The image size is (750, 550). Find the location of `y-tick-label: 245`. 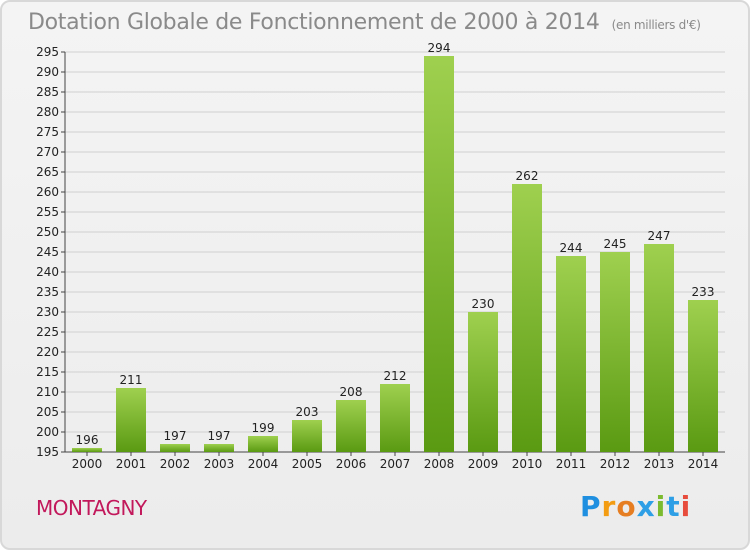

y-tick-label: 245 is located at coordinates (47, 252).